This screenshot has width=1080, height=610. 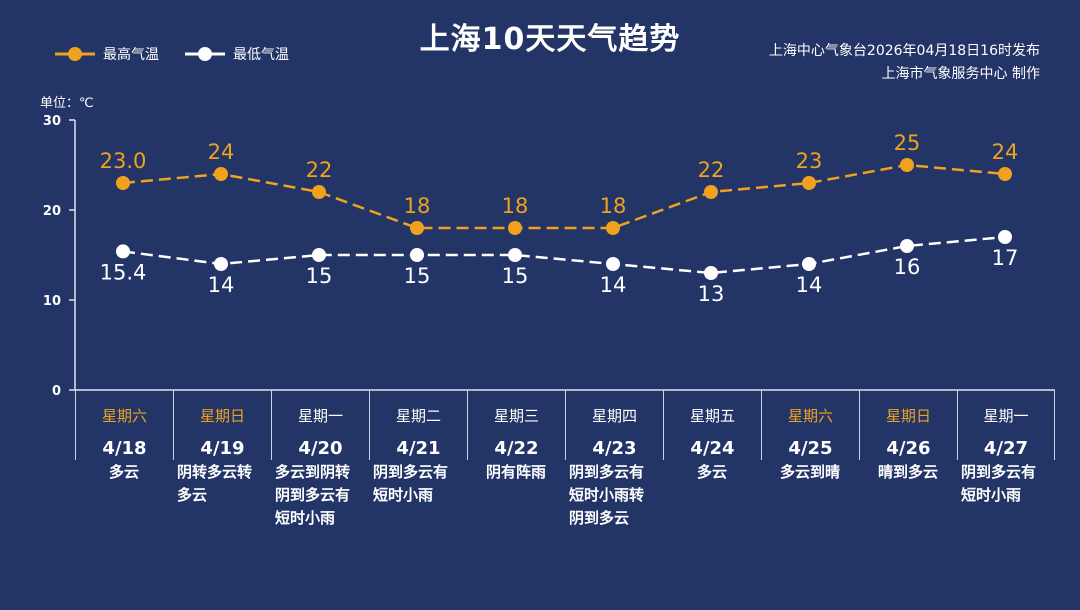 What do you see at coordinates (607, 495) in the screenshot?
I see `weather-description: 阴到多云有短时小雨转阴到多云` at bounding box center [607, 495].